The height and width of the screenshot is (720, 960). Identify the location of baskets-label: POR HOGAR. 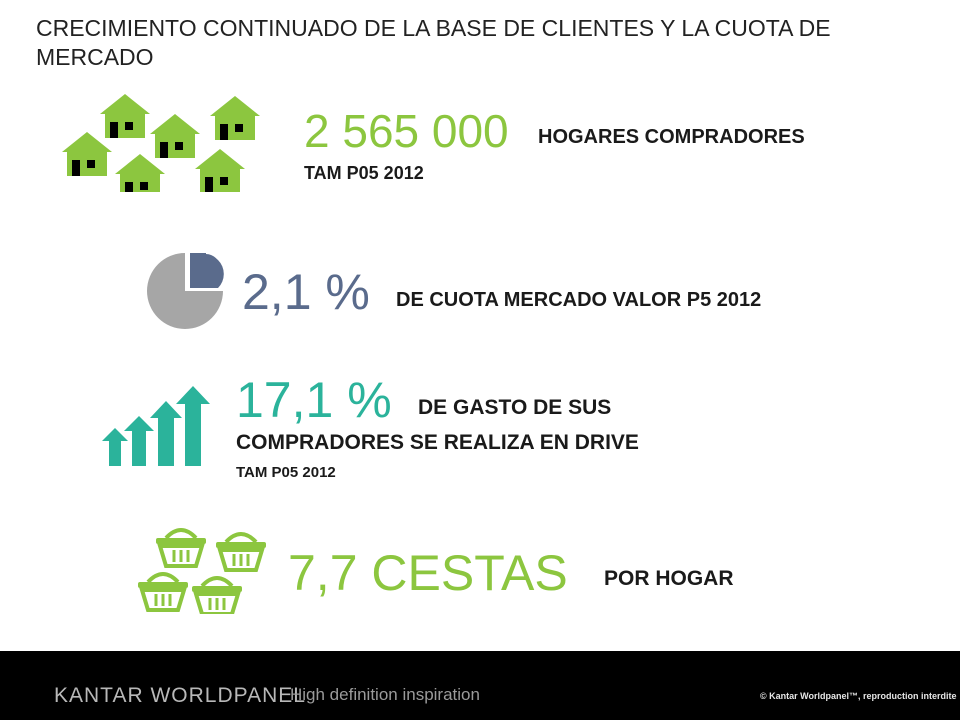
(669, 578).